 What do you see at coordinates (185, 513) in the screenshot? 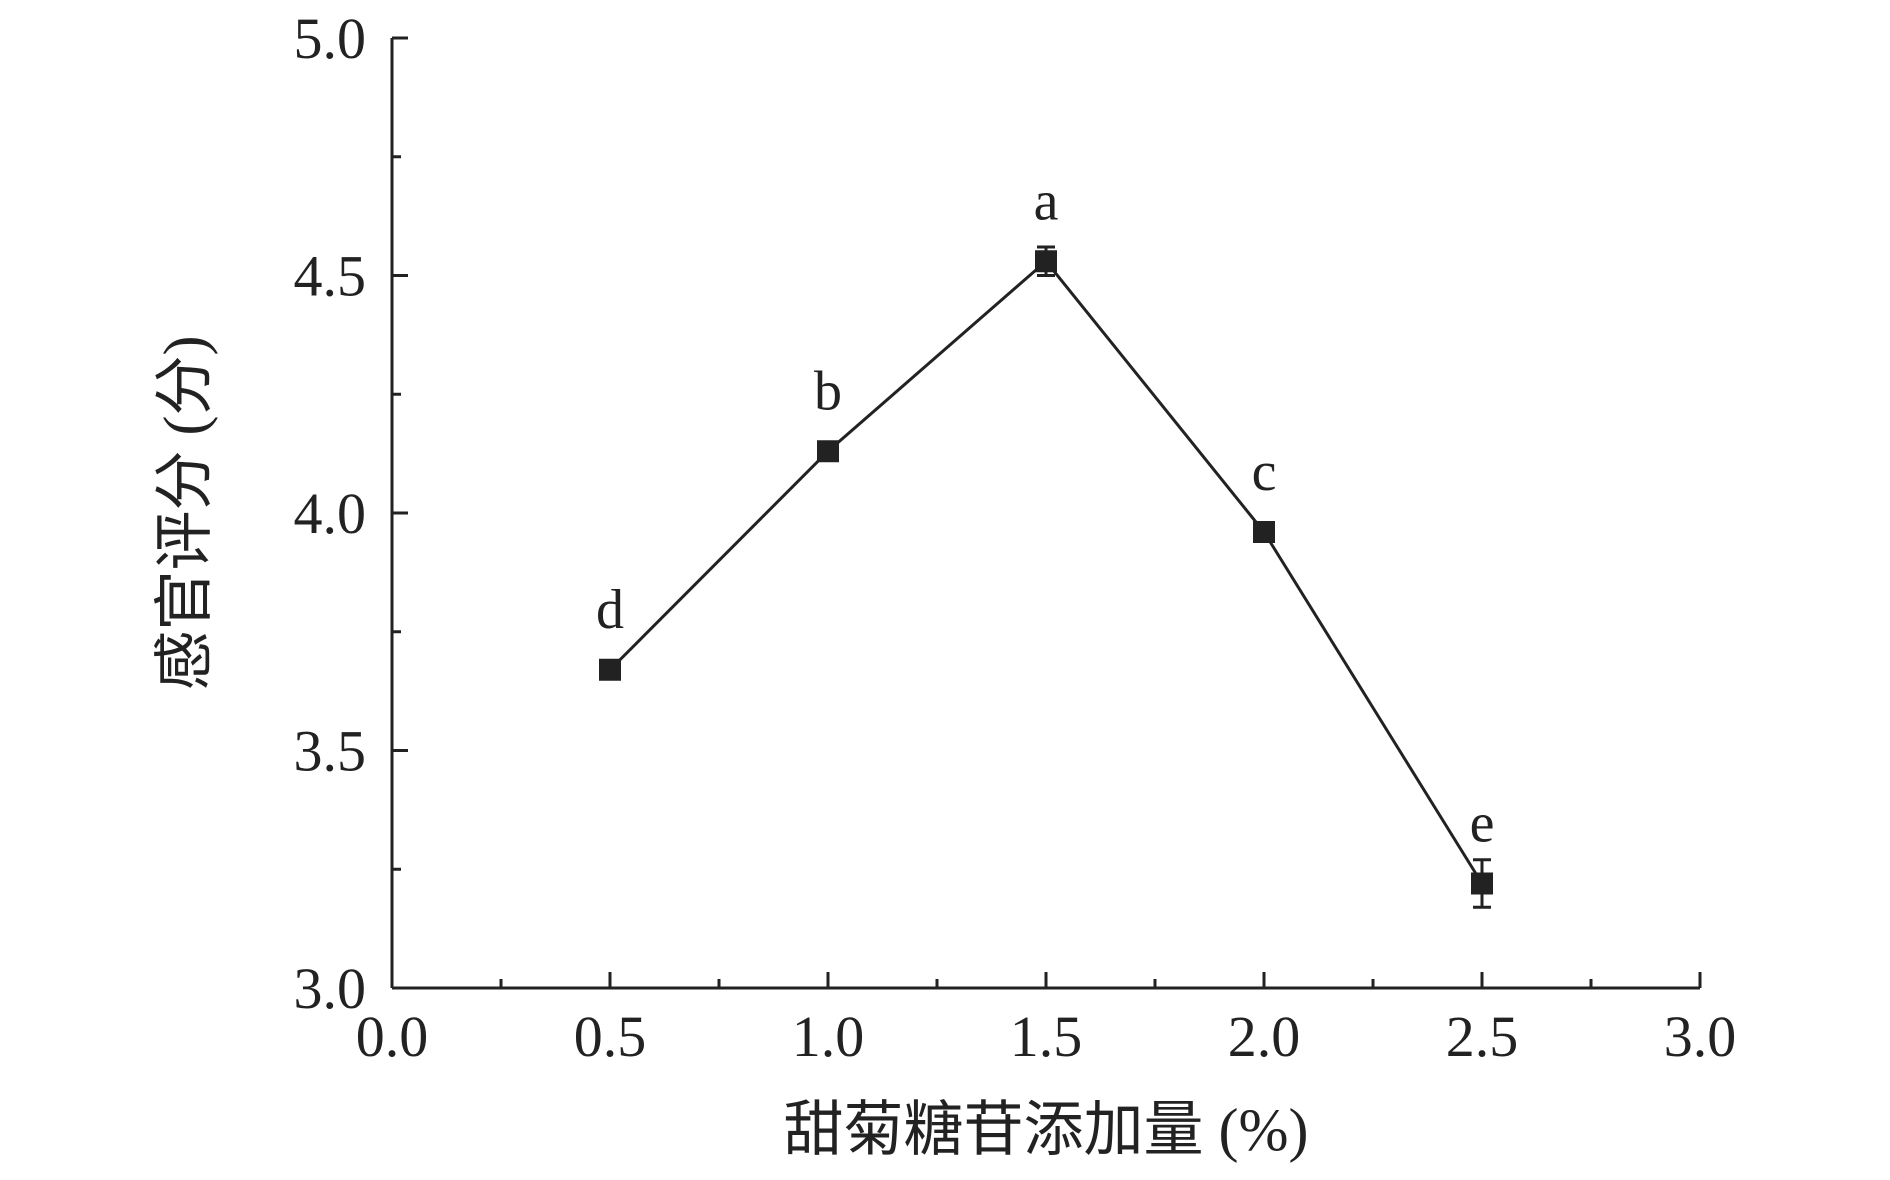
I see `y-axis-title: 感官评分 (分)` at bounding box center [185, 513].